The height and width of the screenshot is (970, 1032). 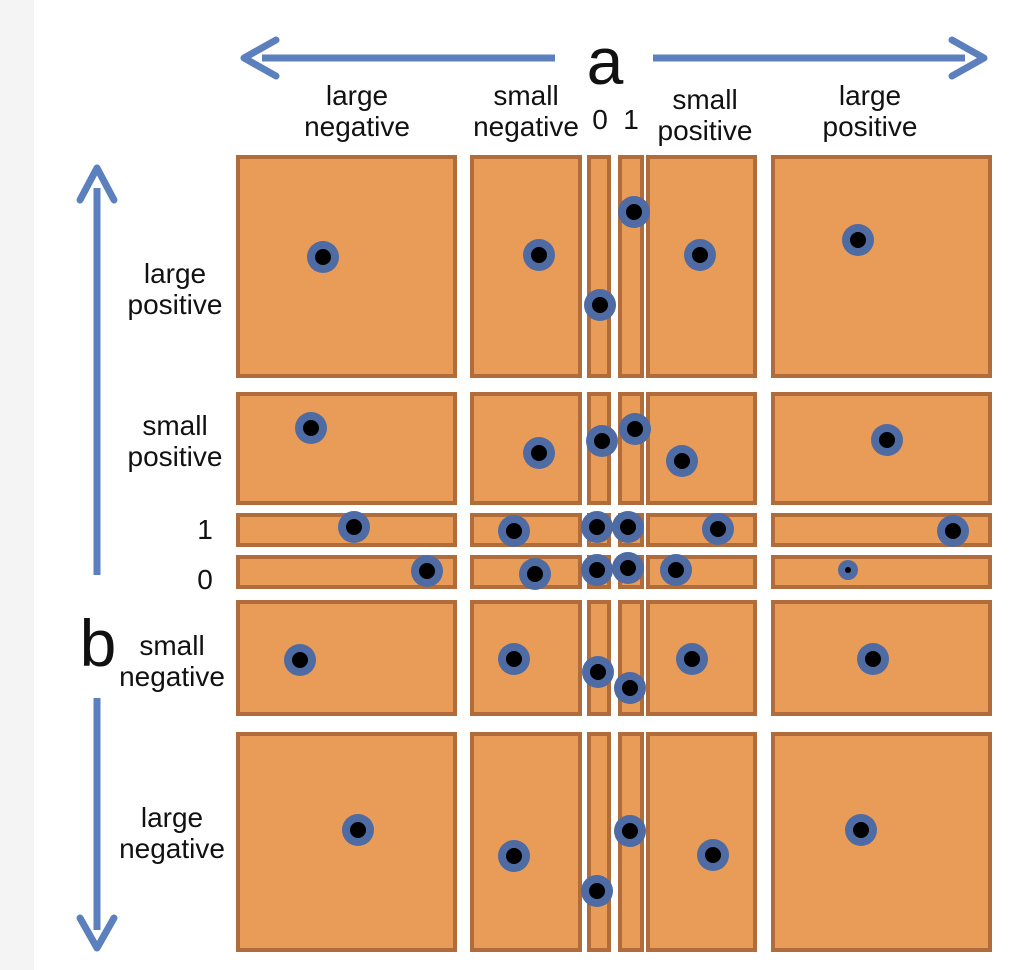 I want to click on row-label-line: small, so click(x=172, y=645).